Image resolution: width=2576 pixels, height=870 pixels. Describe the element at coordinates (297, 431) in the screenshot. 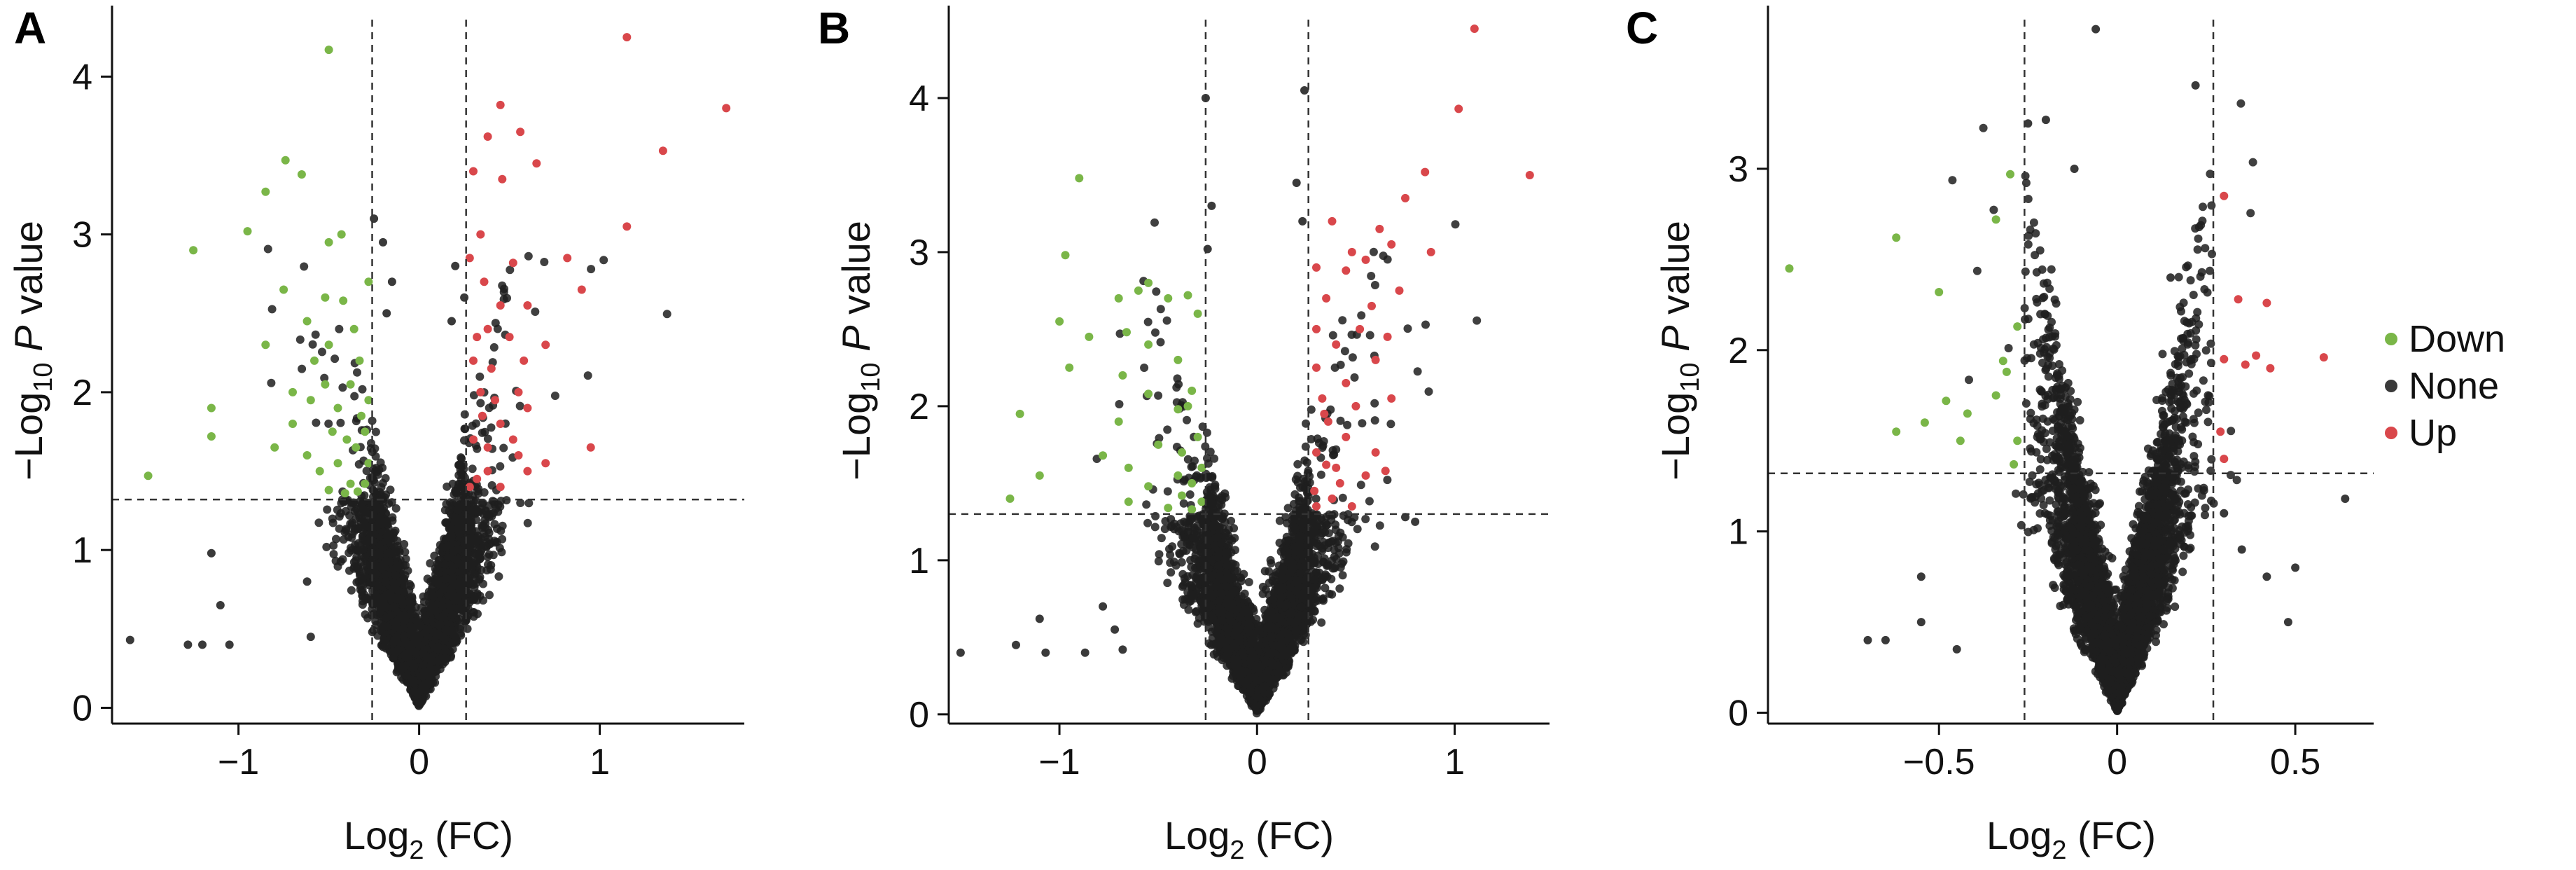

I see `series-none` at that location.